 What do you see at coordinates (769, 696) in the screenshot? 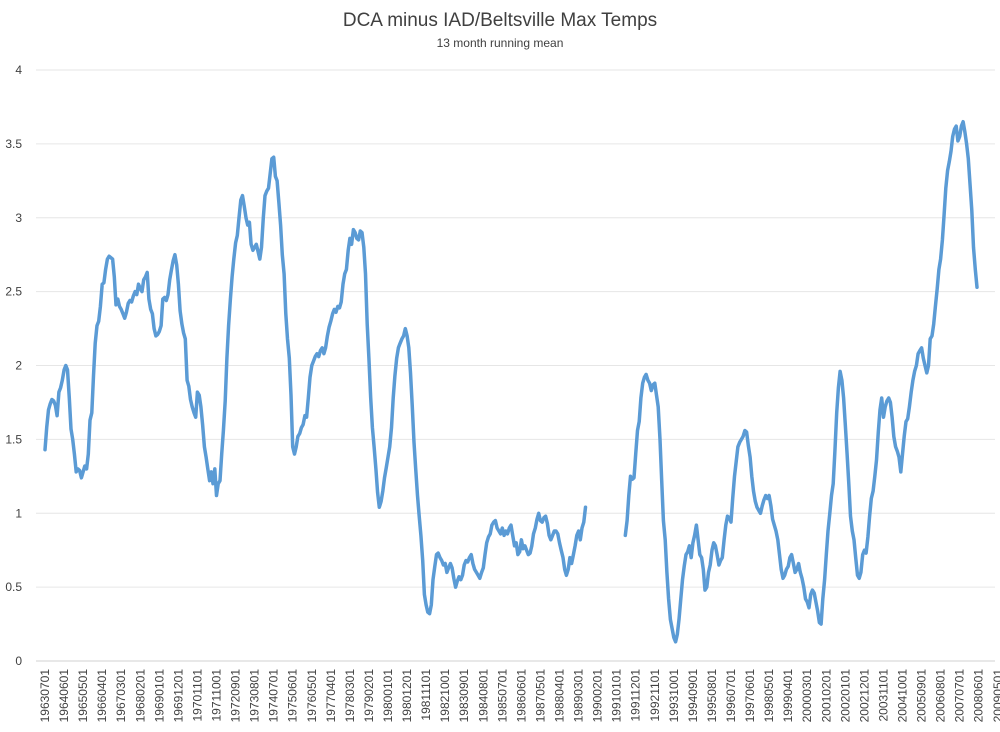
I see `x-tick-label: 19980501` at bounding box center [769, 696].